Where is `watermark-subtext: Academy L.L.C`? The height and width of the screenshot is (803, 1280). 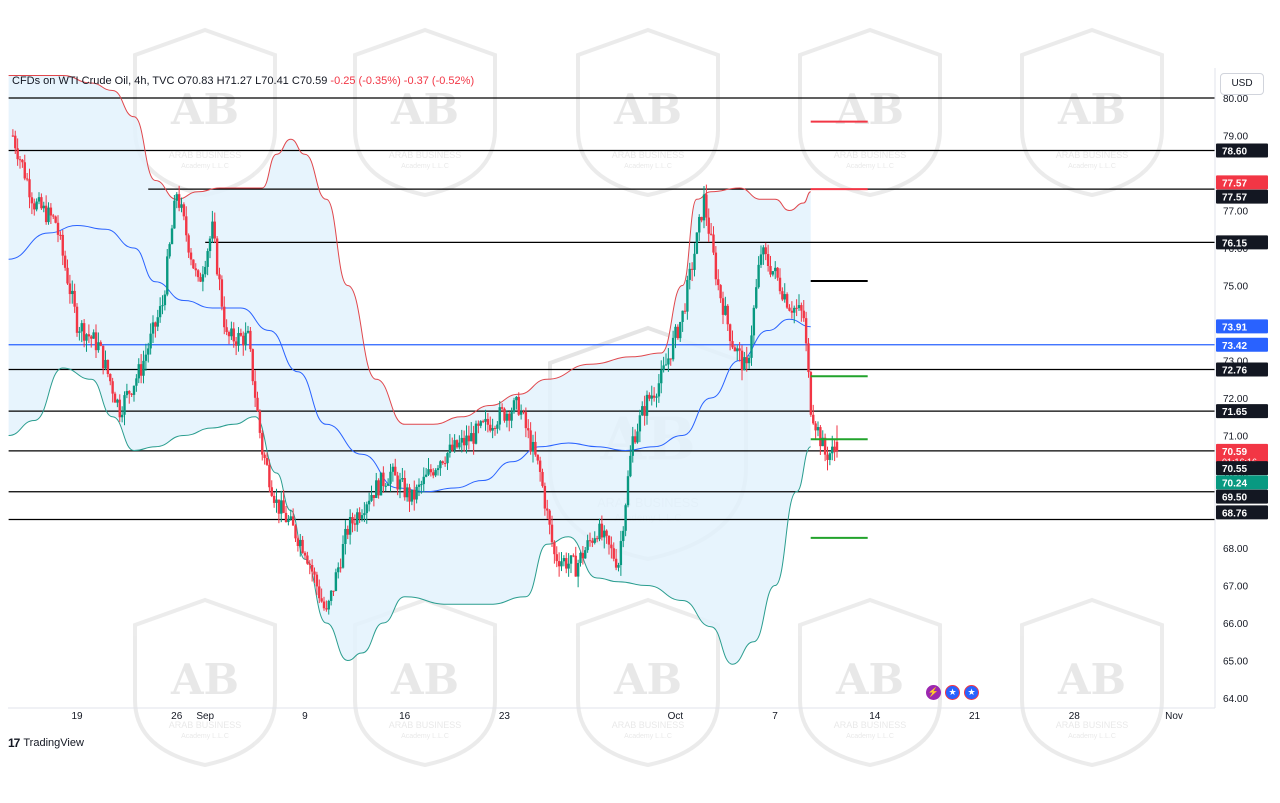
watermark-subtext: Academy L.L.C is located at coordinates (205, 736).